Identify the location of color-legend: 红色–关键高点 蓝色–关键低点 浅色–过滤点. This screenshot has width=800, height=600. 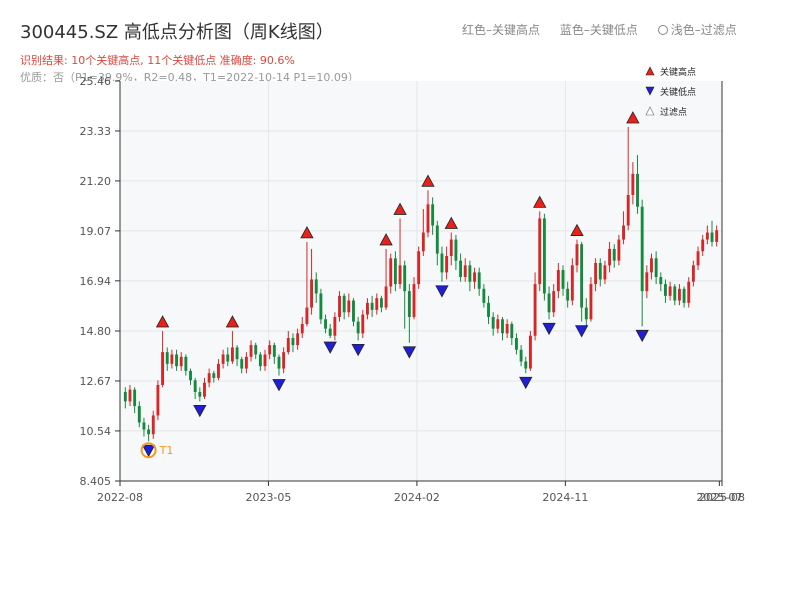
(607, 29).